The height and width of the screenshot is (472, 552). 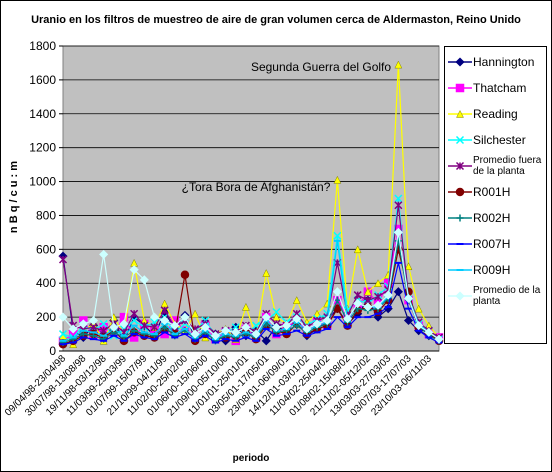 What do you see at coordinates (42, 182) in the screenshot?
I see `y-tick-label: 1000` at bounding box center [42, 182].